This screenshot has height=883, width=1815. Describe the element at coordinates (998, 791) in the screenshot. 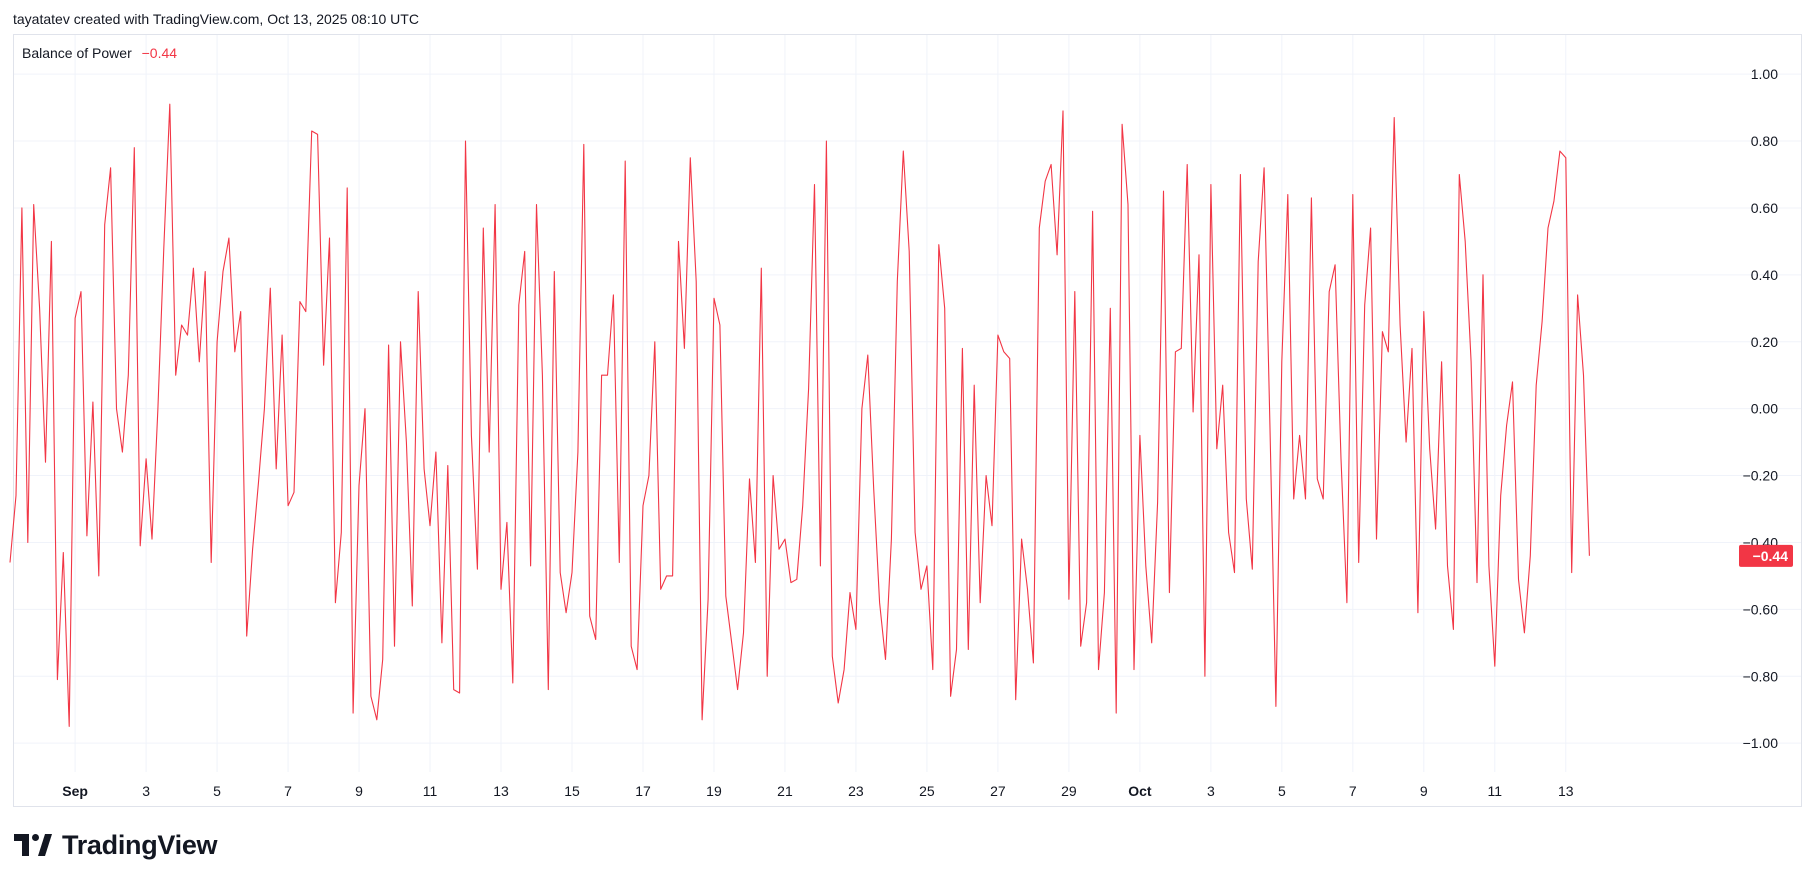

I see `x-tick-label: 27` at that location.